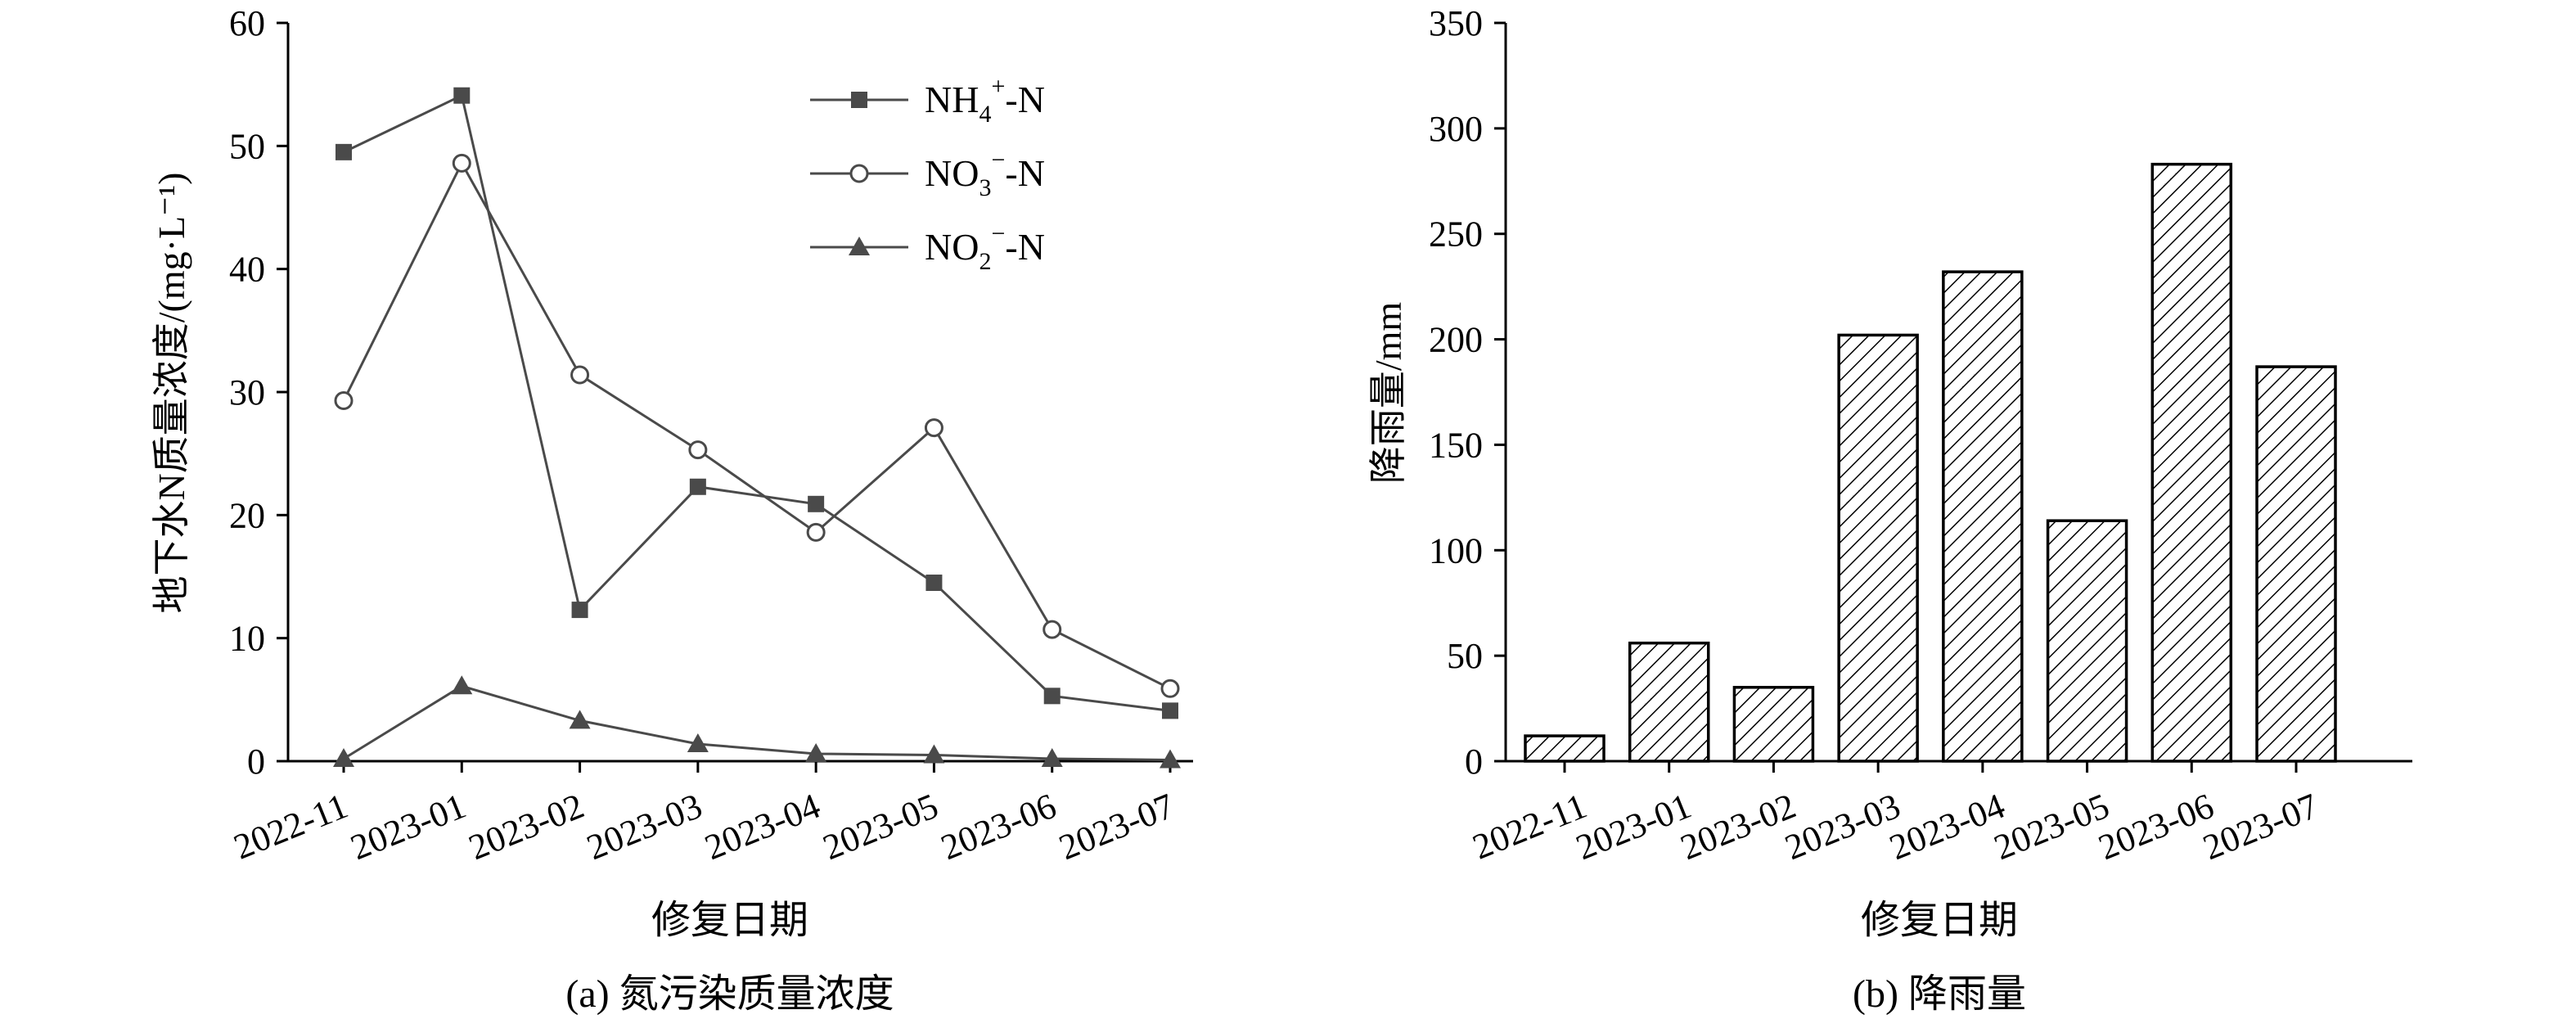 The height and width of the screenshot is (1028, 2576). What do you see at coordinates (247, 515) in the screenshot?
I see `y-tick-label: 20` at bounding box center [247, 515].